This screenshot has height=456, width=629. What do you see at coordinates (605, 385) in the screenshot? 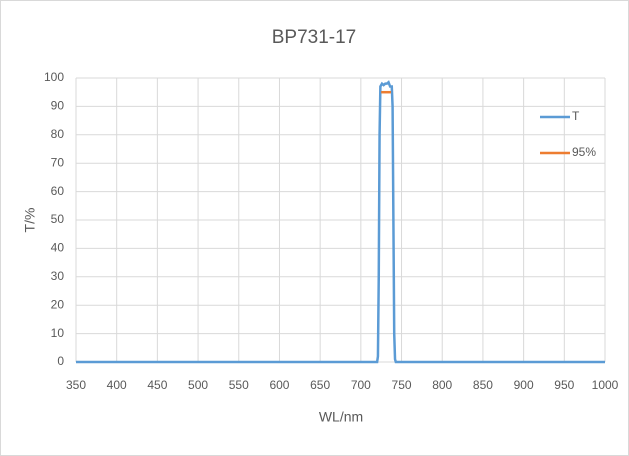
I see `x-tick-label: 1000` at bounding box center [605, 385].